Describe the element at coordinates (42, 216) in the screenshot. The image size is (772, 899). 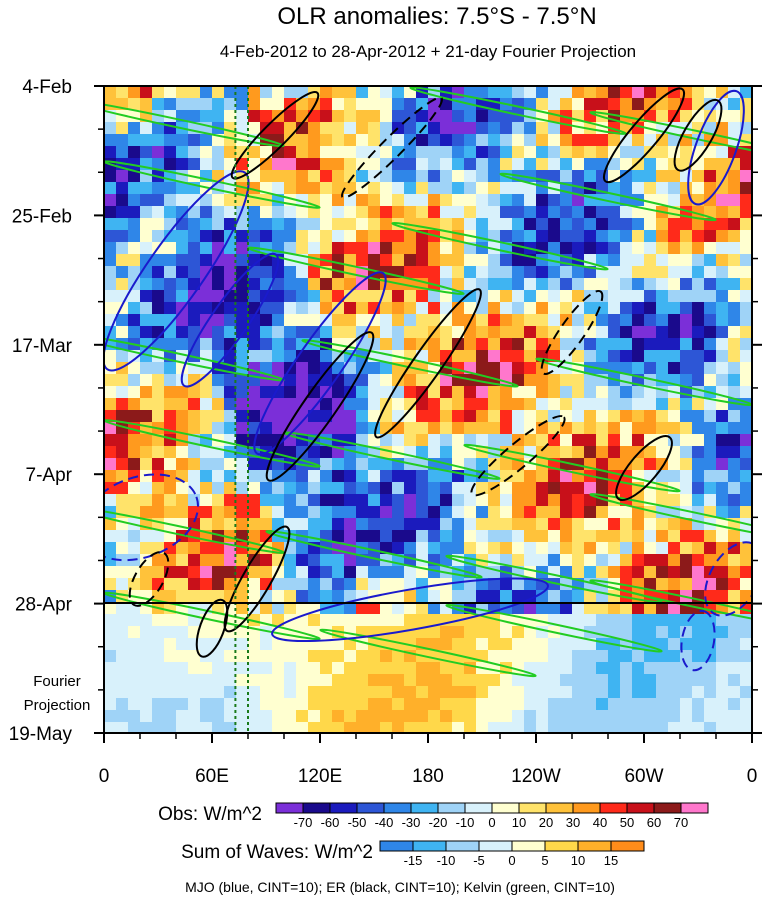
I see `y-tick-label: 25-Feb` at that location.